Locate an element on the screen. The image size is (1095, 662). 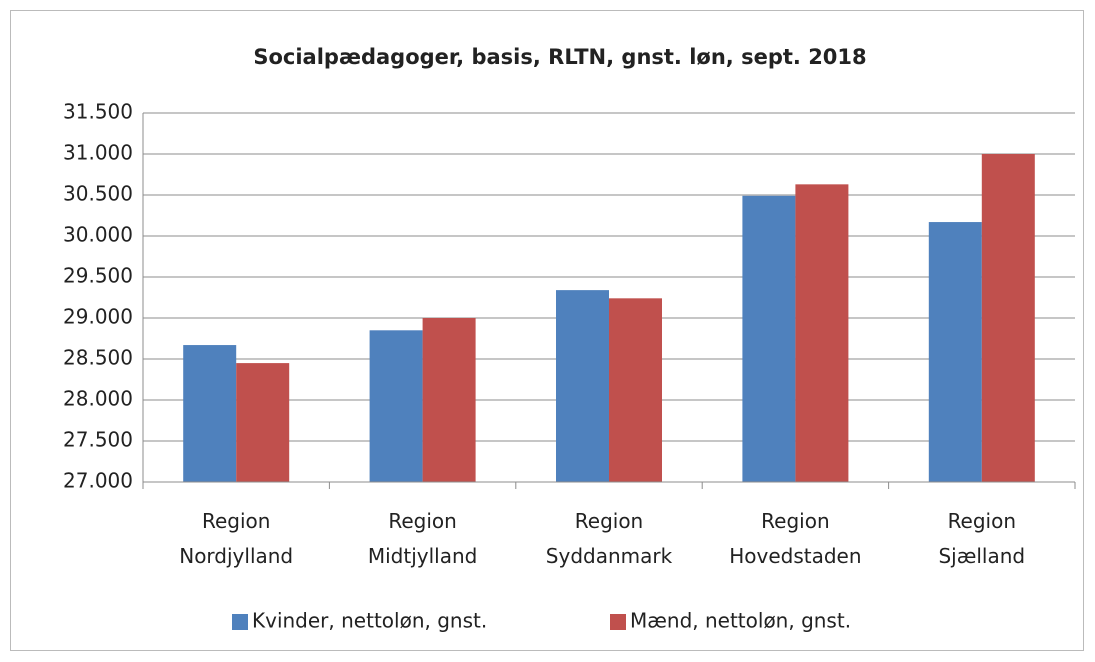
y-tick-label: 28.000 is located at coordinates (98, 399).